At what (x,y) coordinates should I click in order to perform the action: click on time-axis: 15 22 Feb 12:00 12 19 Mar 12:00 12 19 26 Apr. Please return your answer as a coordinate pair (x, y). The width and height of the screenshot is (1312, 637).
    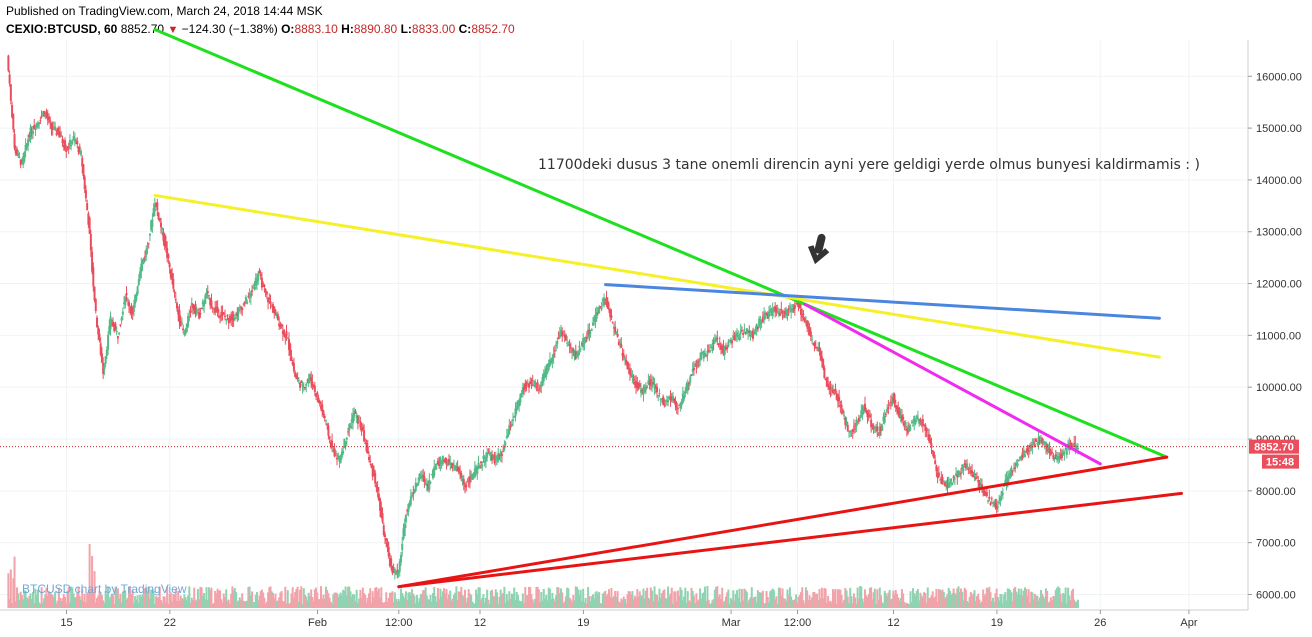
    Looking at the image, I should click on (629, 619).